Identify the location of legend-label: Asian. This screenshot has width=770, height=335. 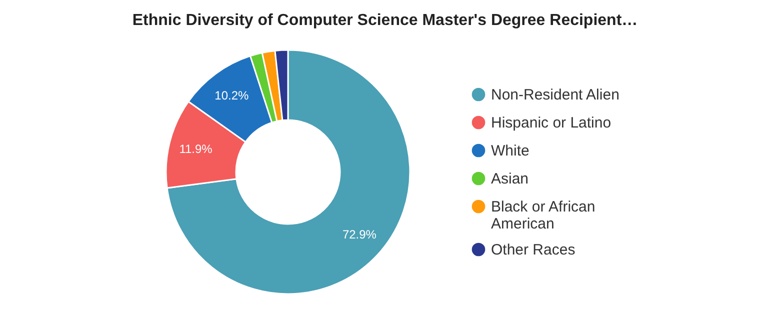
(510, 179).